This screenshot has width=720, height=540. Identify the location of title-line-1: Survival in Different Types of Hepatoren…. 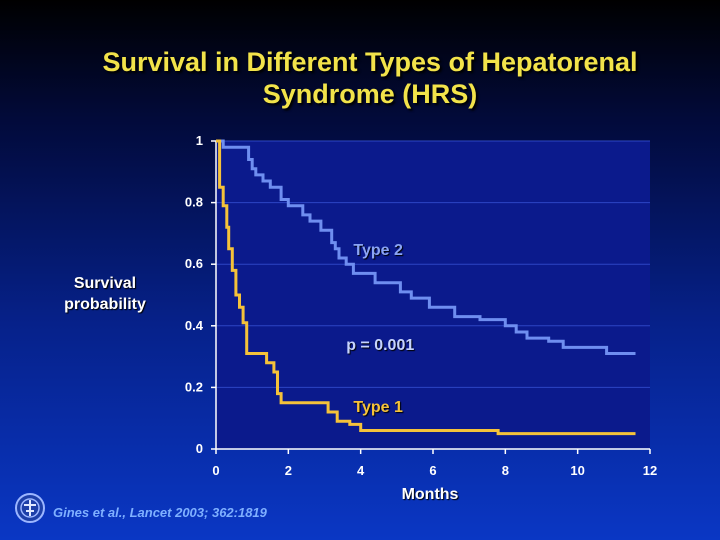
(370, 62).